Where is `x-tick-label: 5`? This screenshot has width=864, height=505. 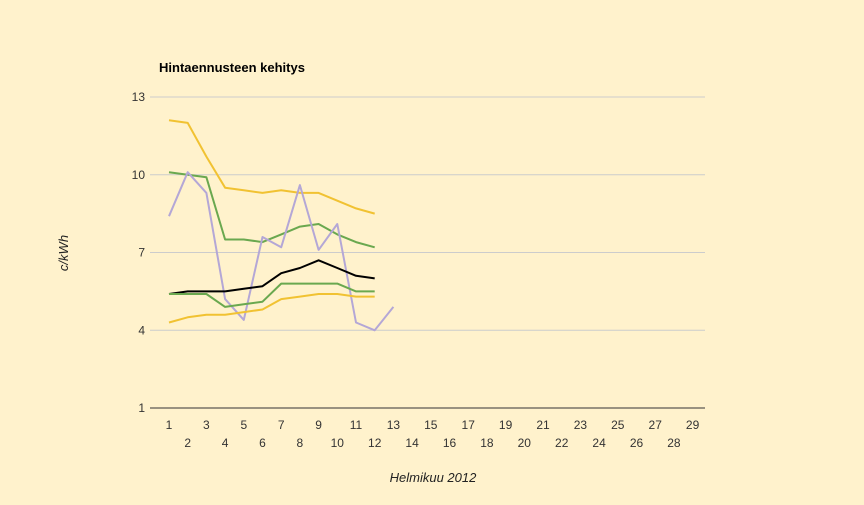
x-tick-label: 5 is located at coordinates (243, 425).